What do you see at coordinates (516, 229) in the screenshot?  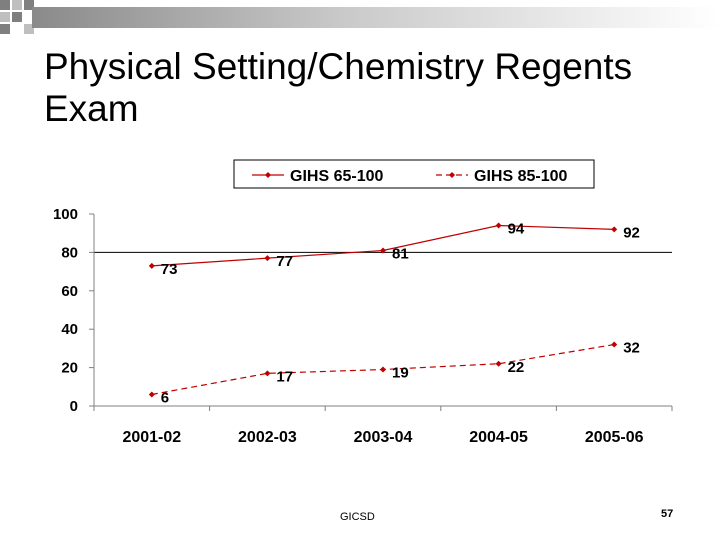 I see `series-1-data-label-3: 94` at bounding box center [516, 229].